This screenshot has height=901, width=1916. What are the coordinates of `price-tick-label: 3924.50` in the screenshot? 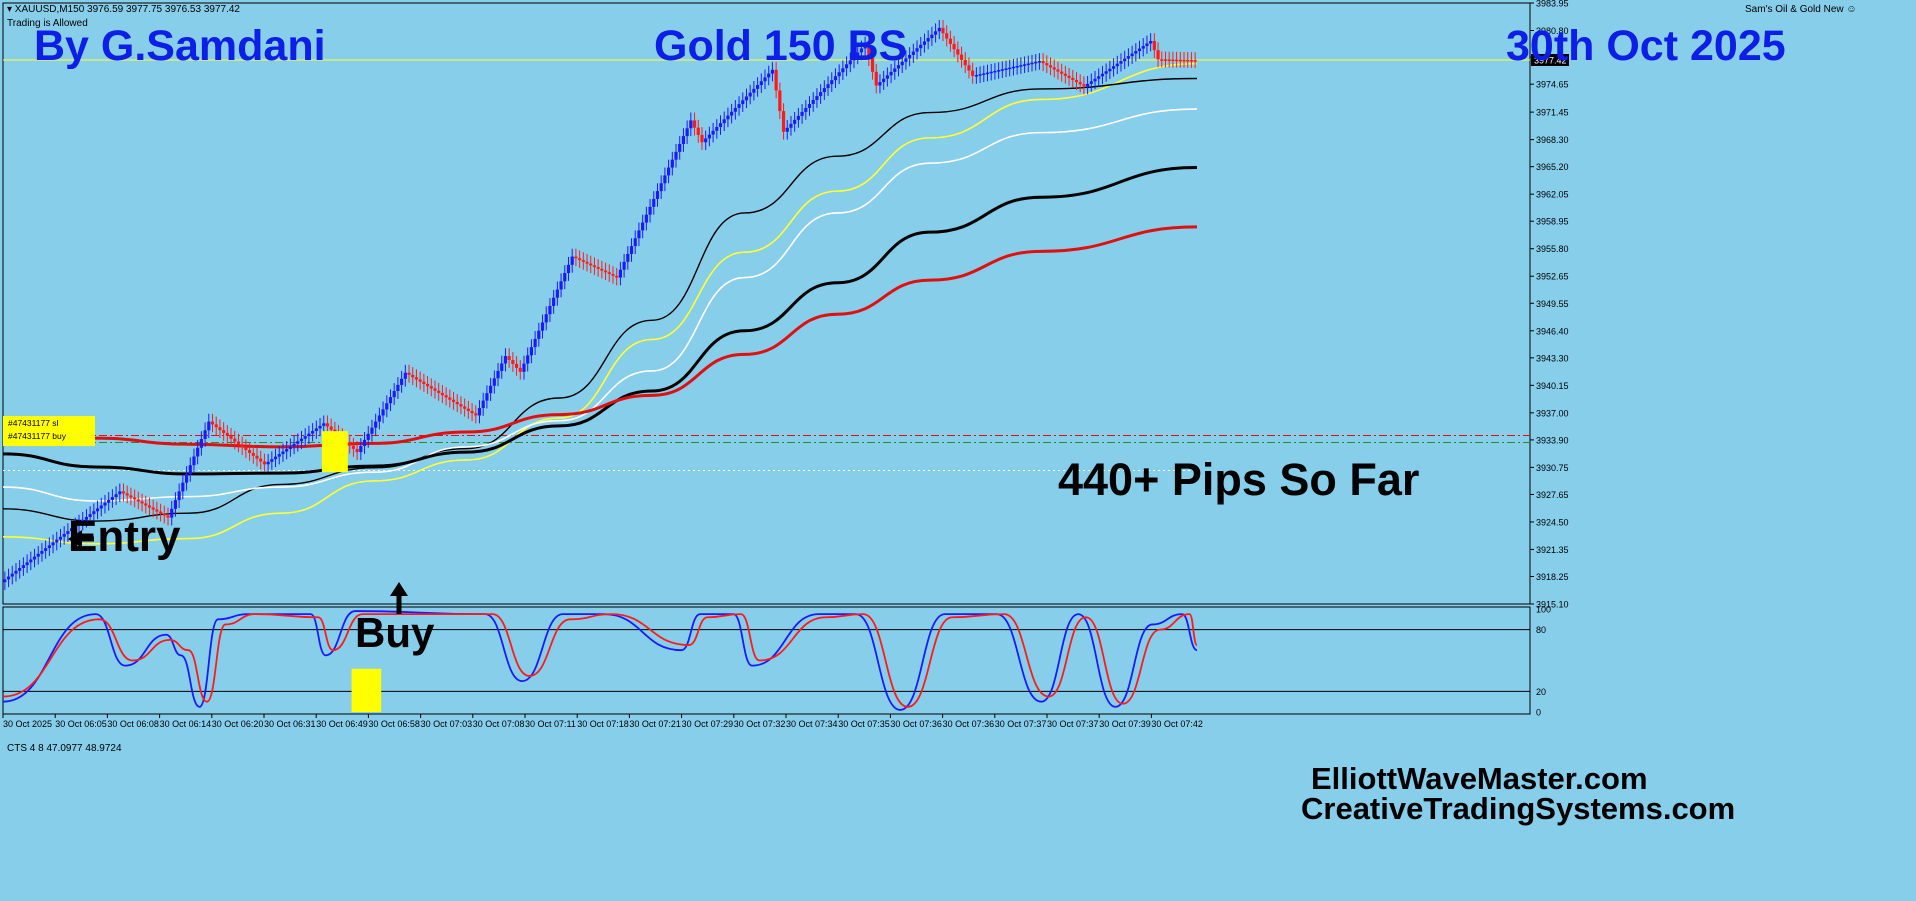 It's located at (1552, 522).